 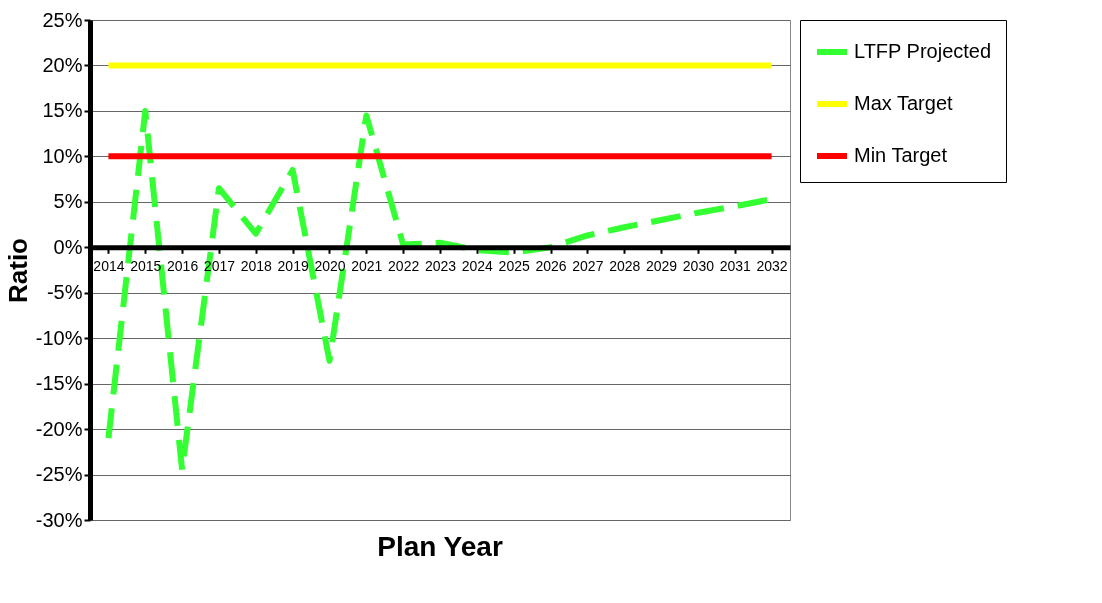 What do you see at coordinates (183, 265) in the screenshot?
I see `x-tick-label: 2016` at bounding box center [183, 265].